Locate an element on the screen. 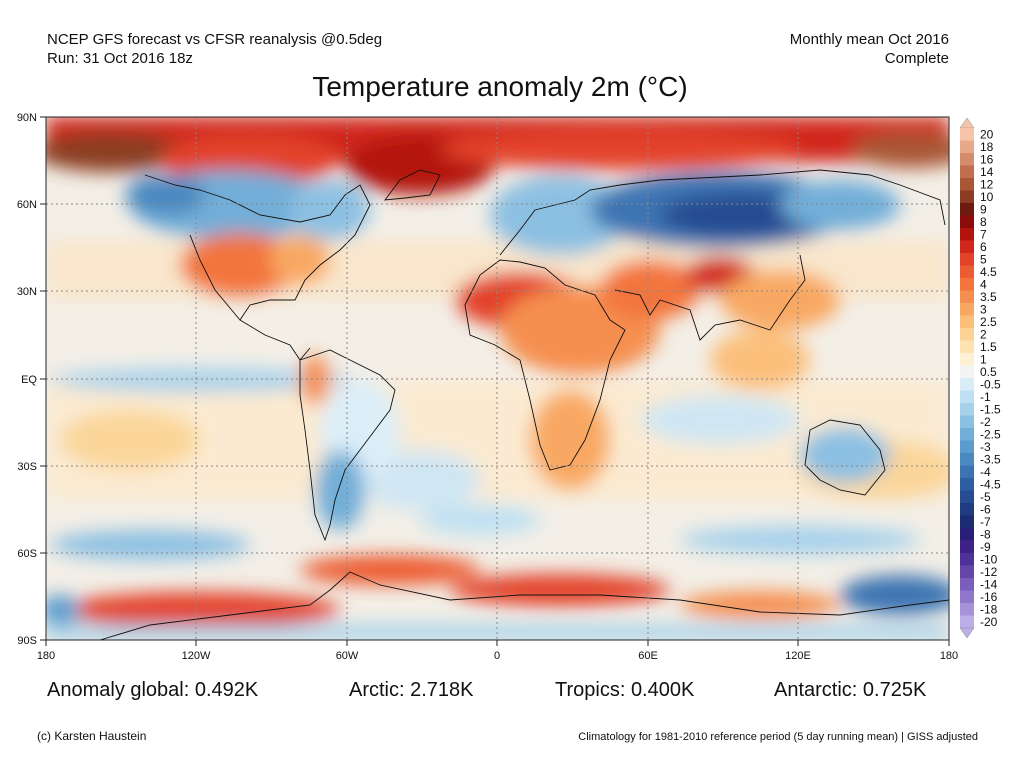 Image resolution: width=1024 pixels, height=768 pixels. colorbar-label: -18 is located at coordinates (989, 609).